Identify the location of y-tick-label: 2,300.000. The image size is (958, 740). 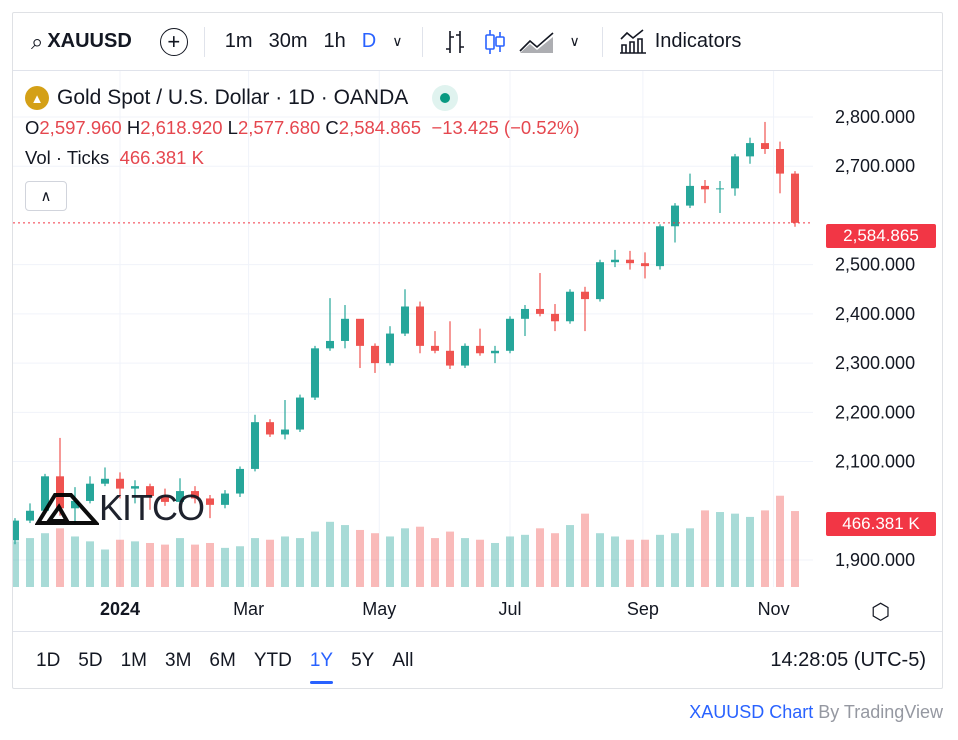
(875, 363).